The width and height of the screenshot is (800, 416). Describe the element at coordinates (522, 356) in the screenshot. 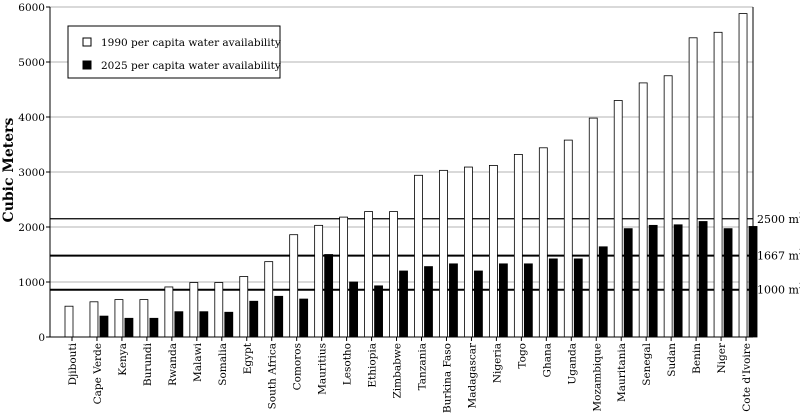

I see `x-category-label: Togo` at that location.